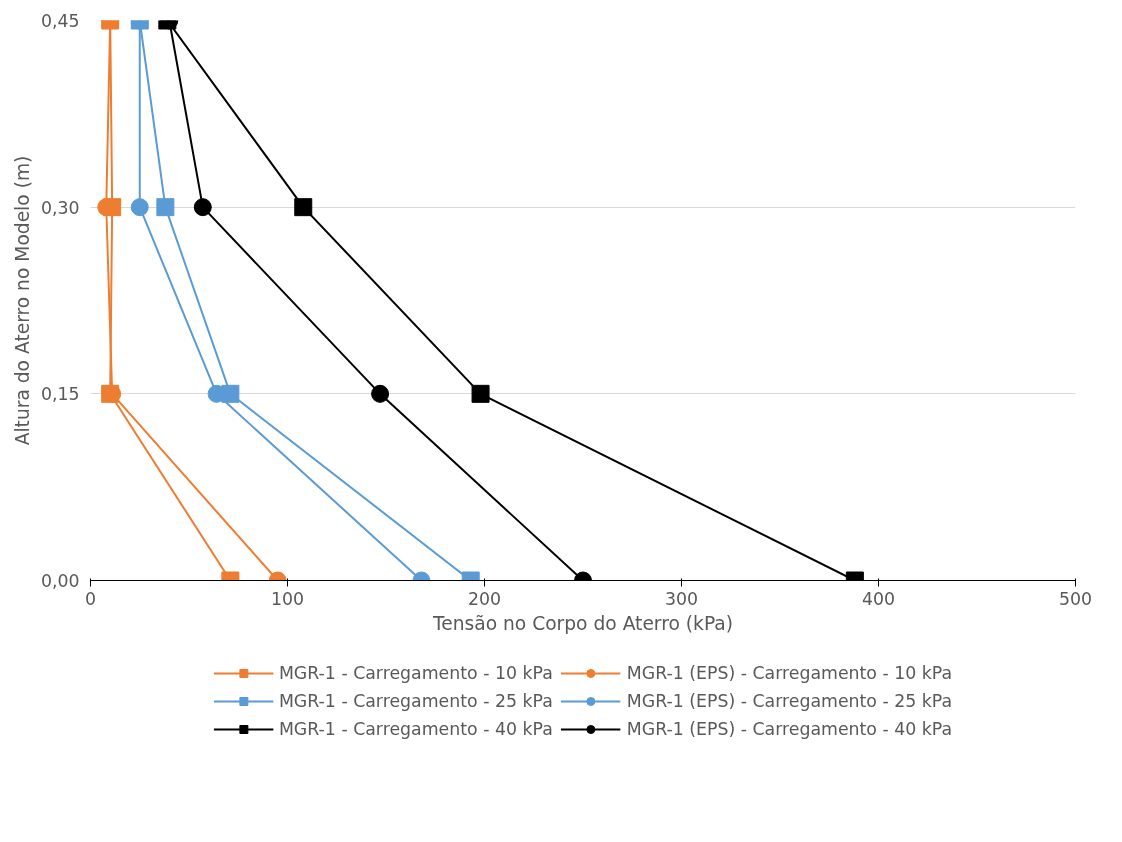 The image size is (1122, 842). What do you see at coordinates (484, 598) in the screenshot?
I see `x-tick-label: 200` at bounding box center [484, 598].